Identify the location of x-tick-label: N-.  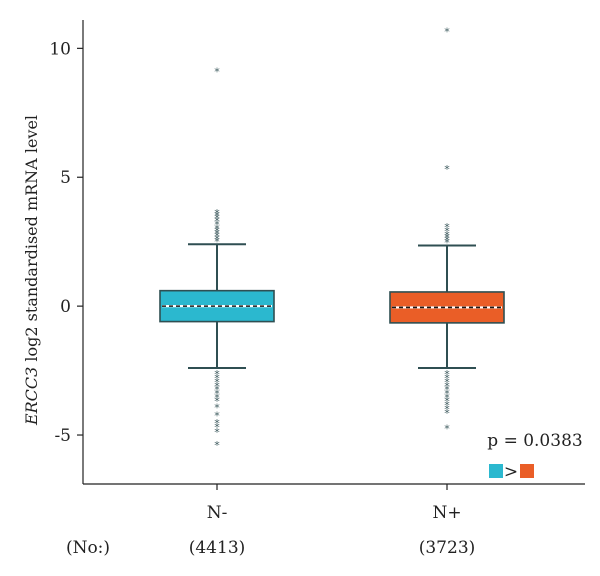
(217, 513).